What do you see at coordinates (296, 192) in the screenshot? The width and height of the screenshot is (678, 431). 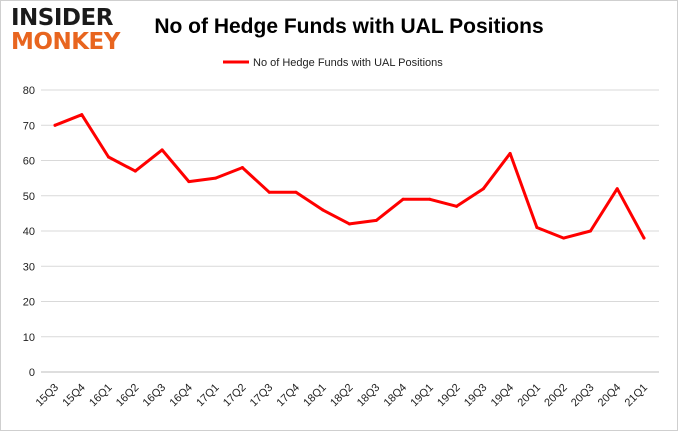 I see `data-point-17Q4` at bounding box center [296, 192].